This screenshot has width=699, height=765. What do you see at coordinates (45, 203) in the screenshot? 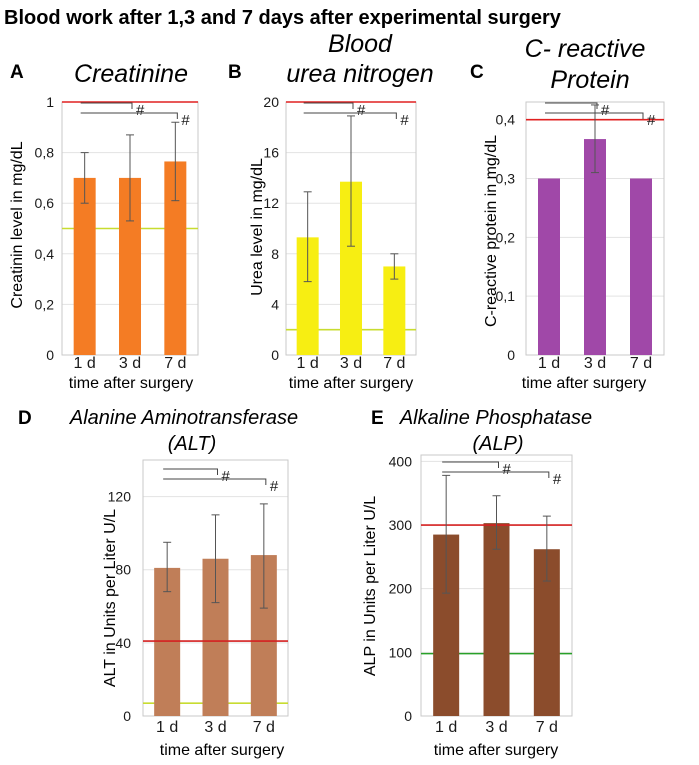
I see `y-tick-label: 0,6` at bounding box center [45, 203].